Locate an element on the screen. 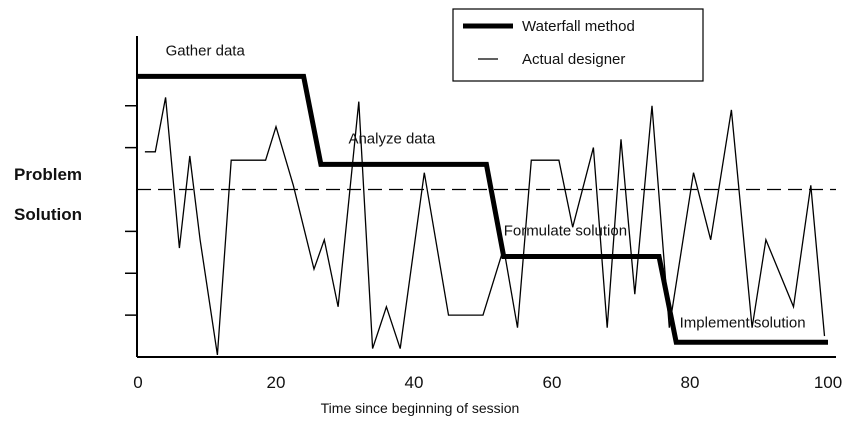  x-tick-label-0: 0 is located at coordinates (137, 382).